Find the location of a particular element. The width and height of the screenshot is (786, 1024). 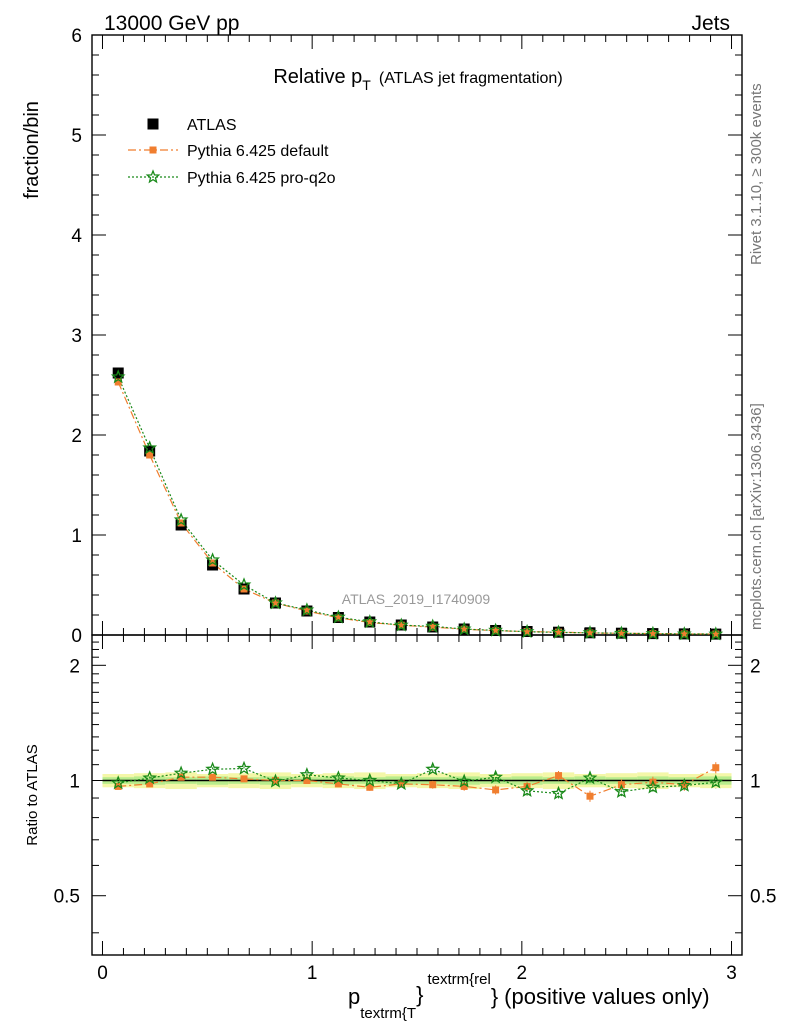

y-tick-label: 6 is located at coordinates (76, 36).